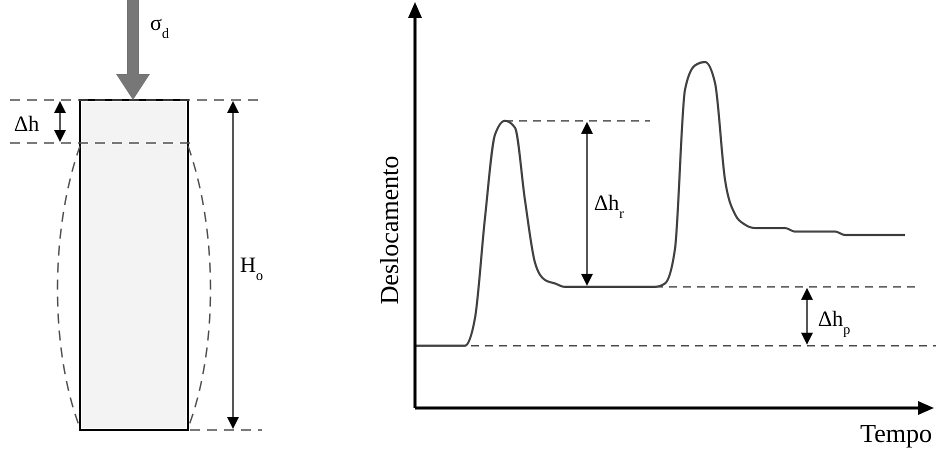 The width and height of the screenshot is (936, 450). What do you see at coordinates (389, 230) in the screenshot?
I see `y-axis-title: Deslocamento` at bounding box center [389, 230].